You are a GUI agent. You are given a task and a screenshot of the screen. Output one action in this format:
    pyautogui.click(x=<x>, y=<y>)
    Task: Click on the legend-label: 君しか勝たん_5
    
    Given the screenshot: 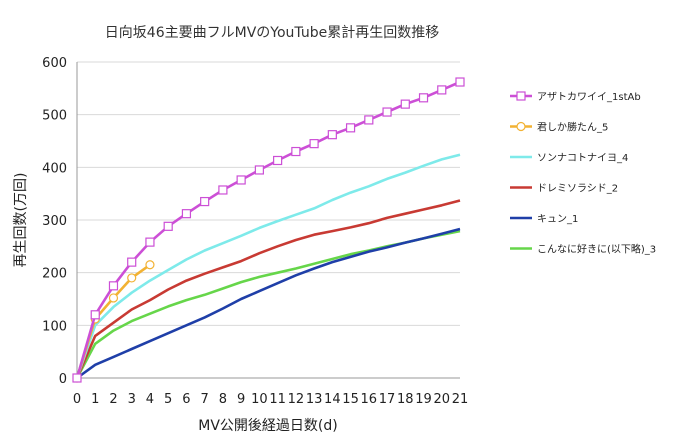 What is the action you would take?
    pyautogui.click(x=572, y=127)
    